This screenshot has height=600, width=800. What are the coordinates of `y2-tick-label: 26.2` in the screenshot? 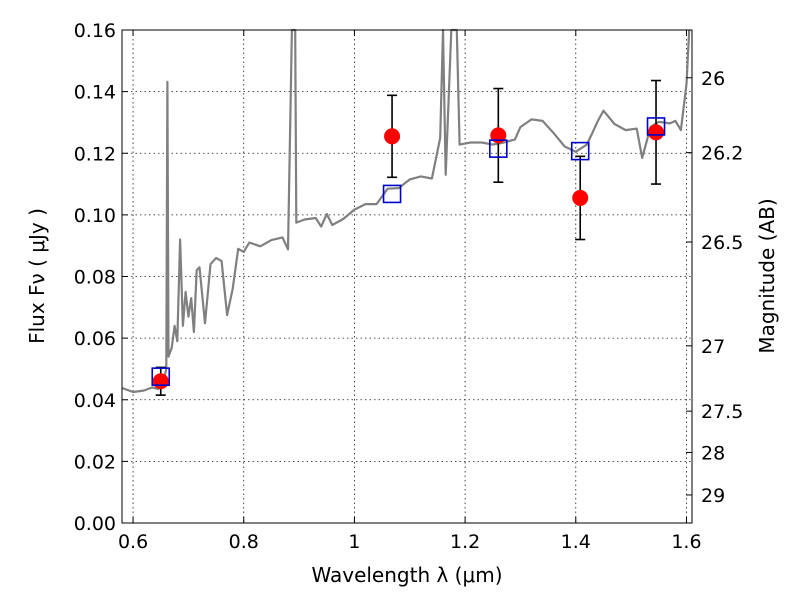 It's located at (722, 154).